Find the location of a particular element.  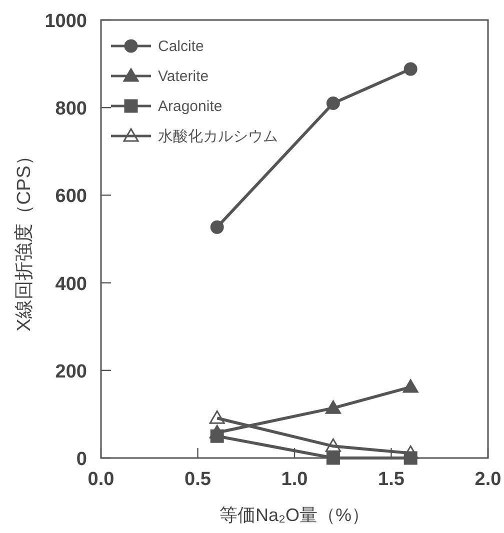

legend-label: Vaterite is located at coordinates (183, 76).